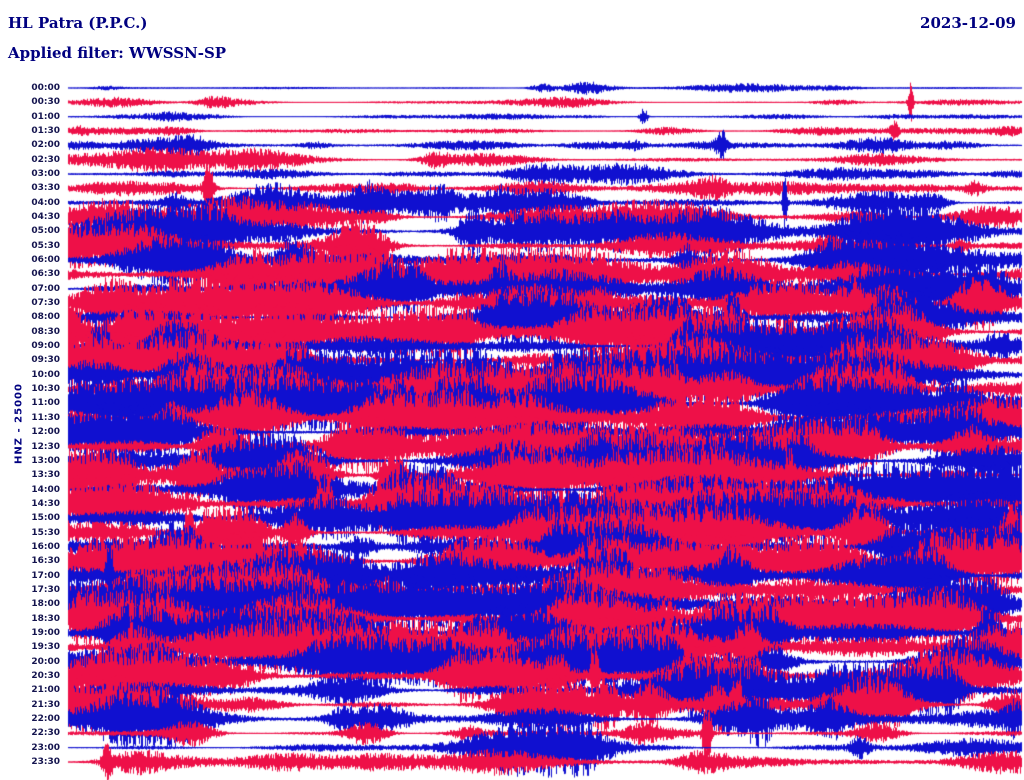 The image size is (1024, 780). I want to click on filter-label: Applied filter: WWSSN-SP, so click(117, 53).